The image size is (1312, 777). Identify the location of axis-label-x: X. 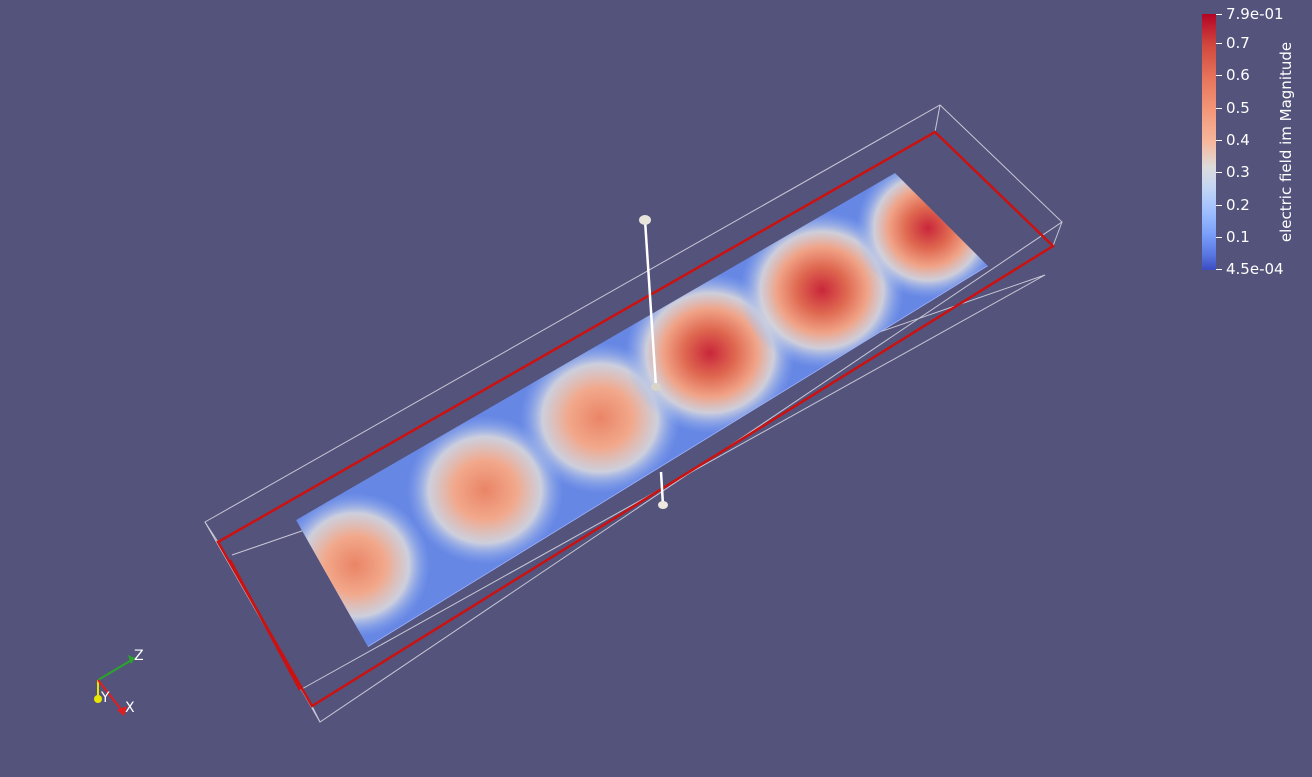
(130, 708).